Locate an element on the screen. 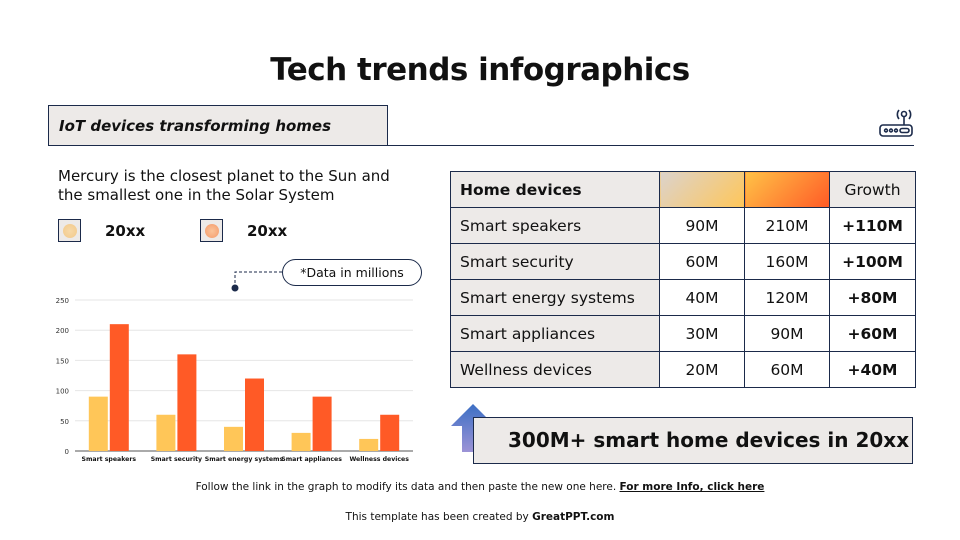  x-tick-label: Wellness devices is located at coordinates (379, 459).